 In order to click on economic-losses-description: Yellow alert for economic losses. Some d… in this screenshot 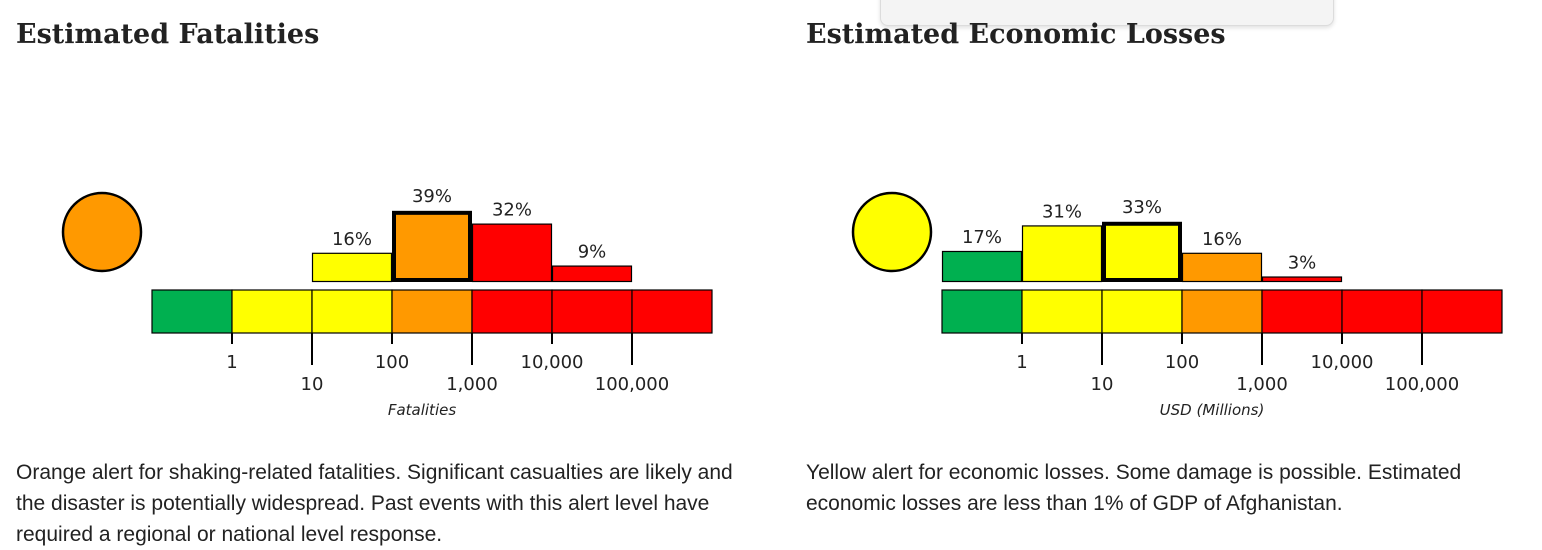, I will do `click(1134, 488)`.